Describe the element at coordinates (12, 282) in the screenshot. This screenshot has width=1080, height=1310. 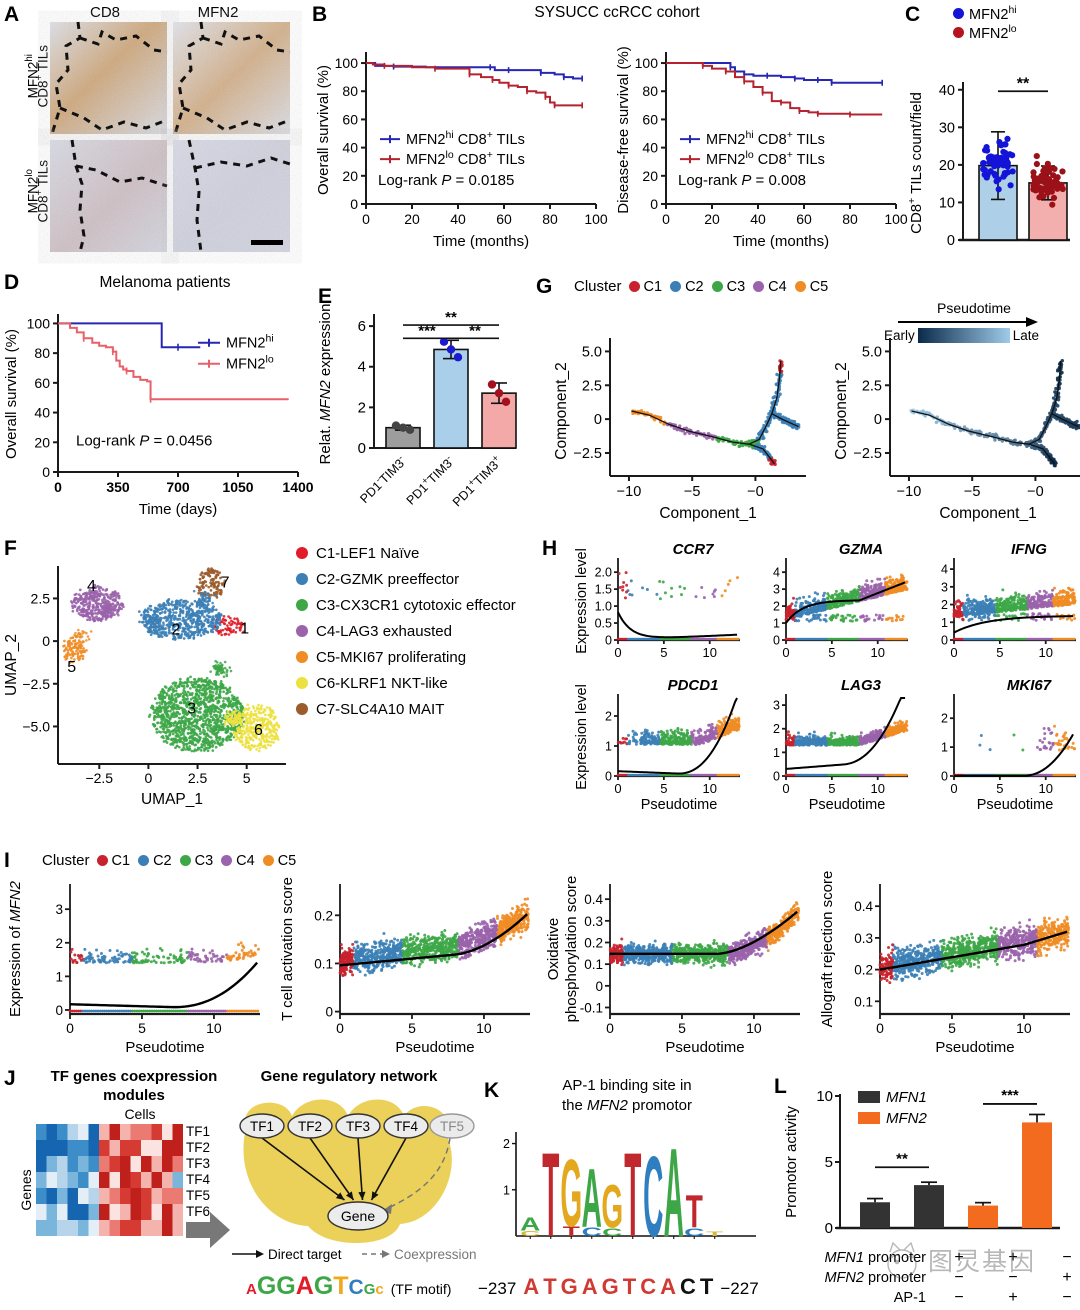
I see `panel-d-label: D` at that location.